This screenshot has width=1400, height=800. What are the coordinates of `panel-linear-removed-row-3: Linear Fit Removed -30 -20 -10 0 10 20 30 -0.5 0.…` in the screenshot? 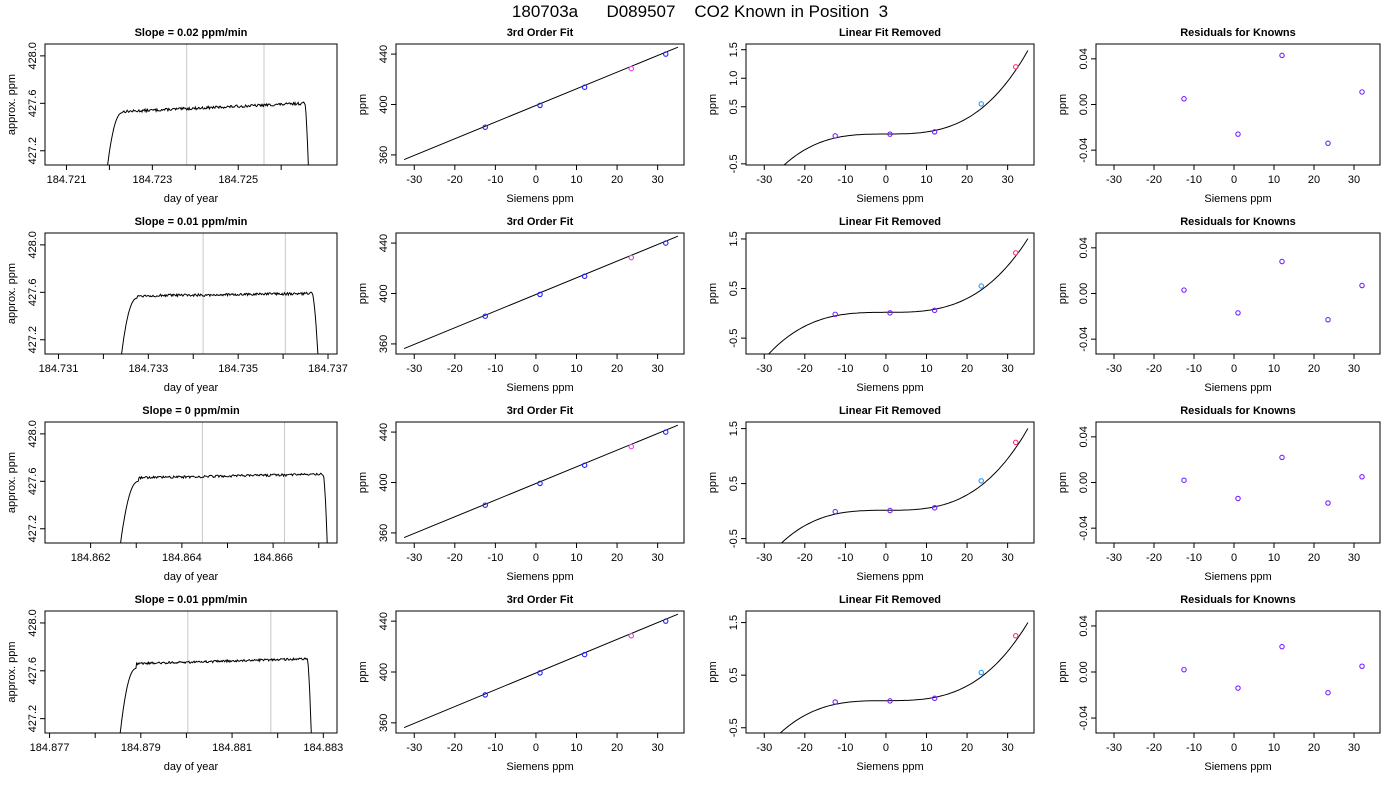 It's located at (871, 494).